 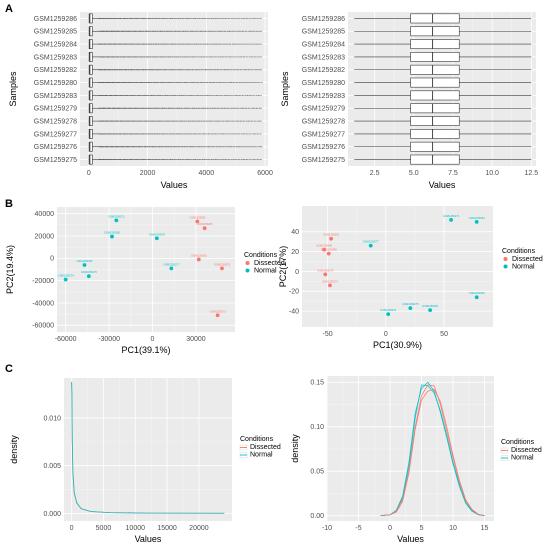 What do you see at coordinates (435, 44) in the screenshot?
I see `box` at bounding box center [435, 44].